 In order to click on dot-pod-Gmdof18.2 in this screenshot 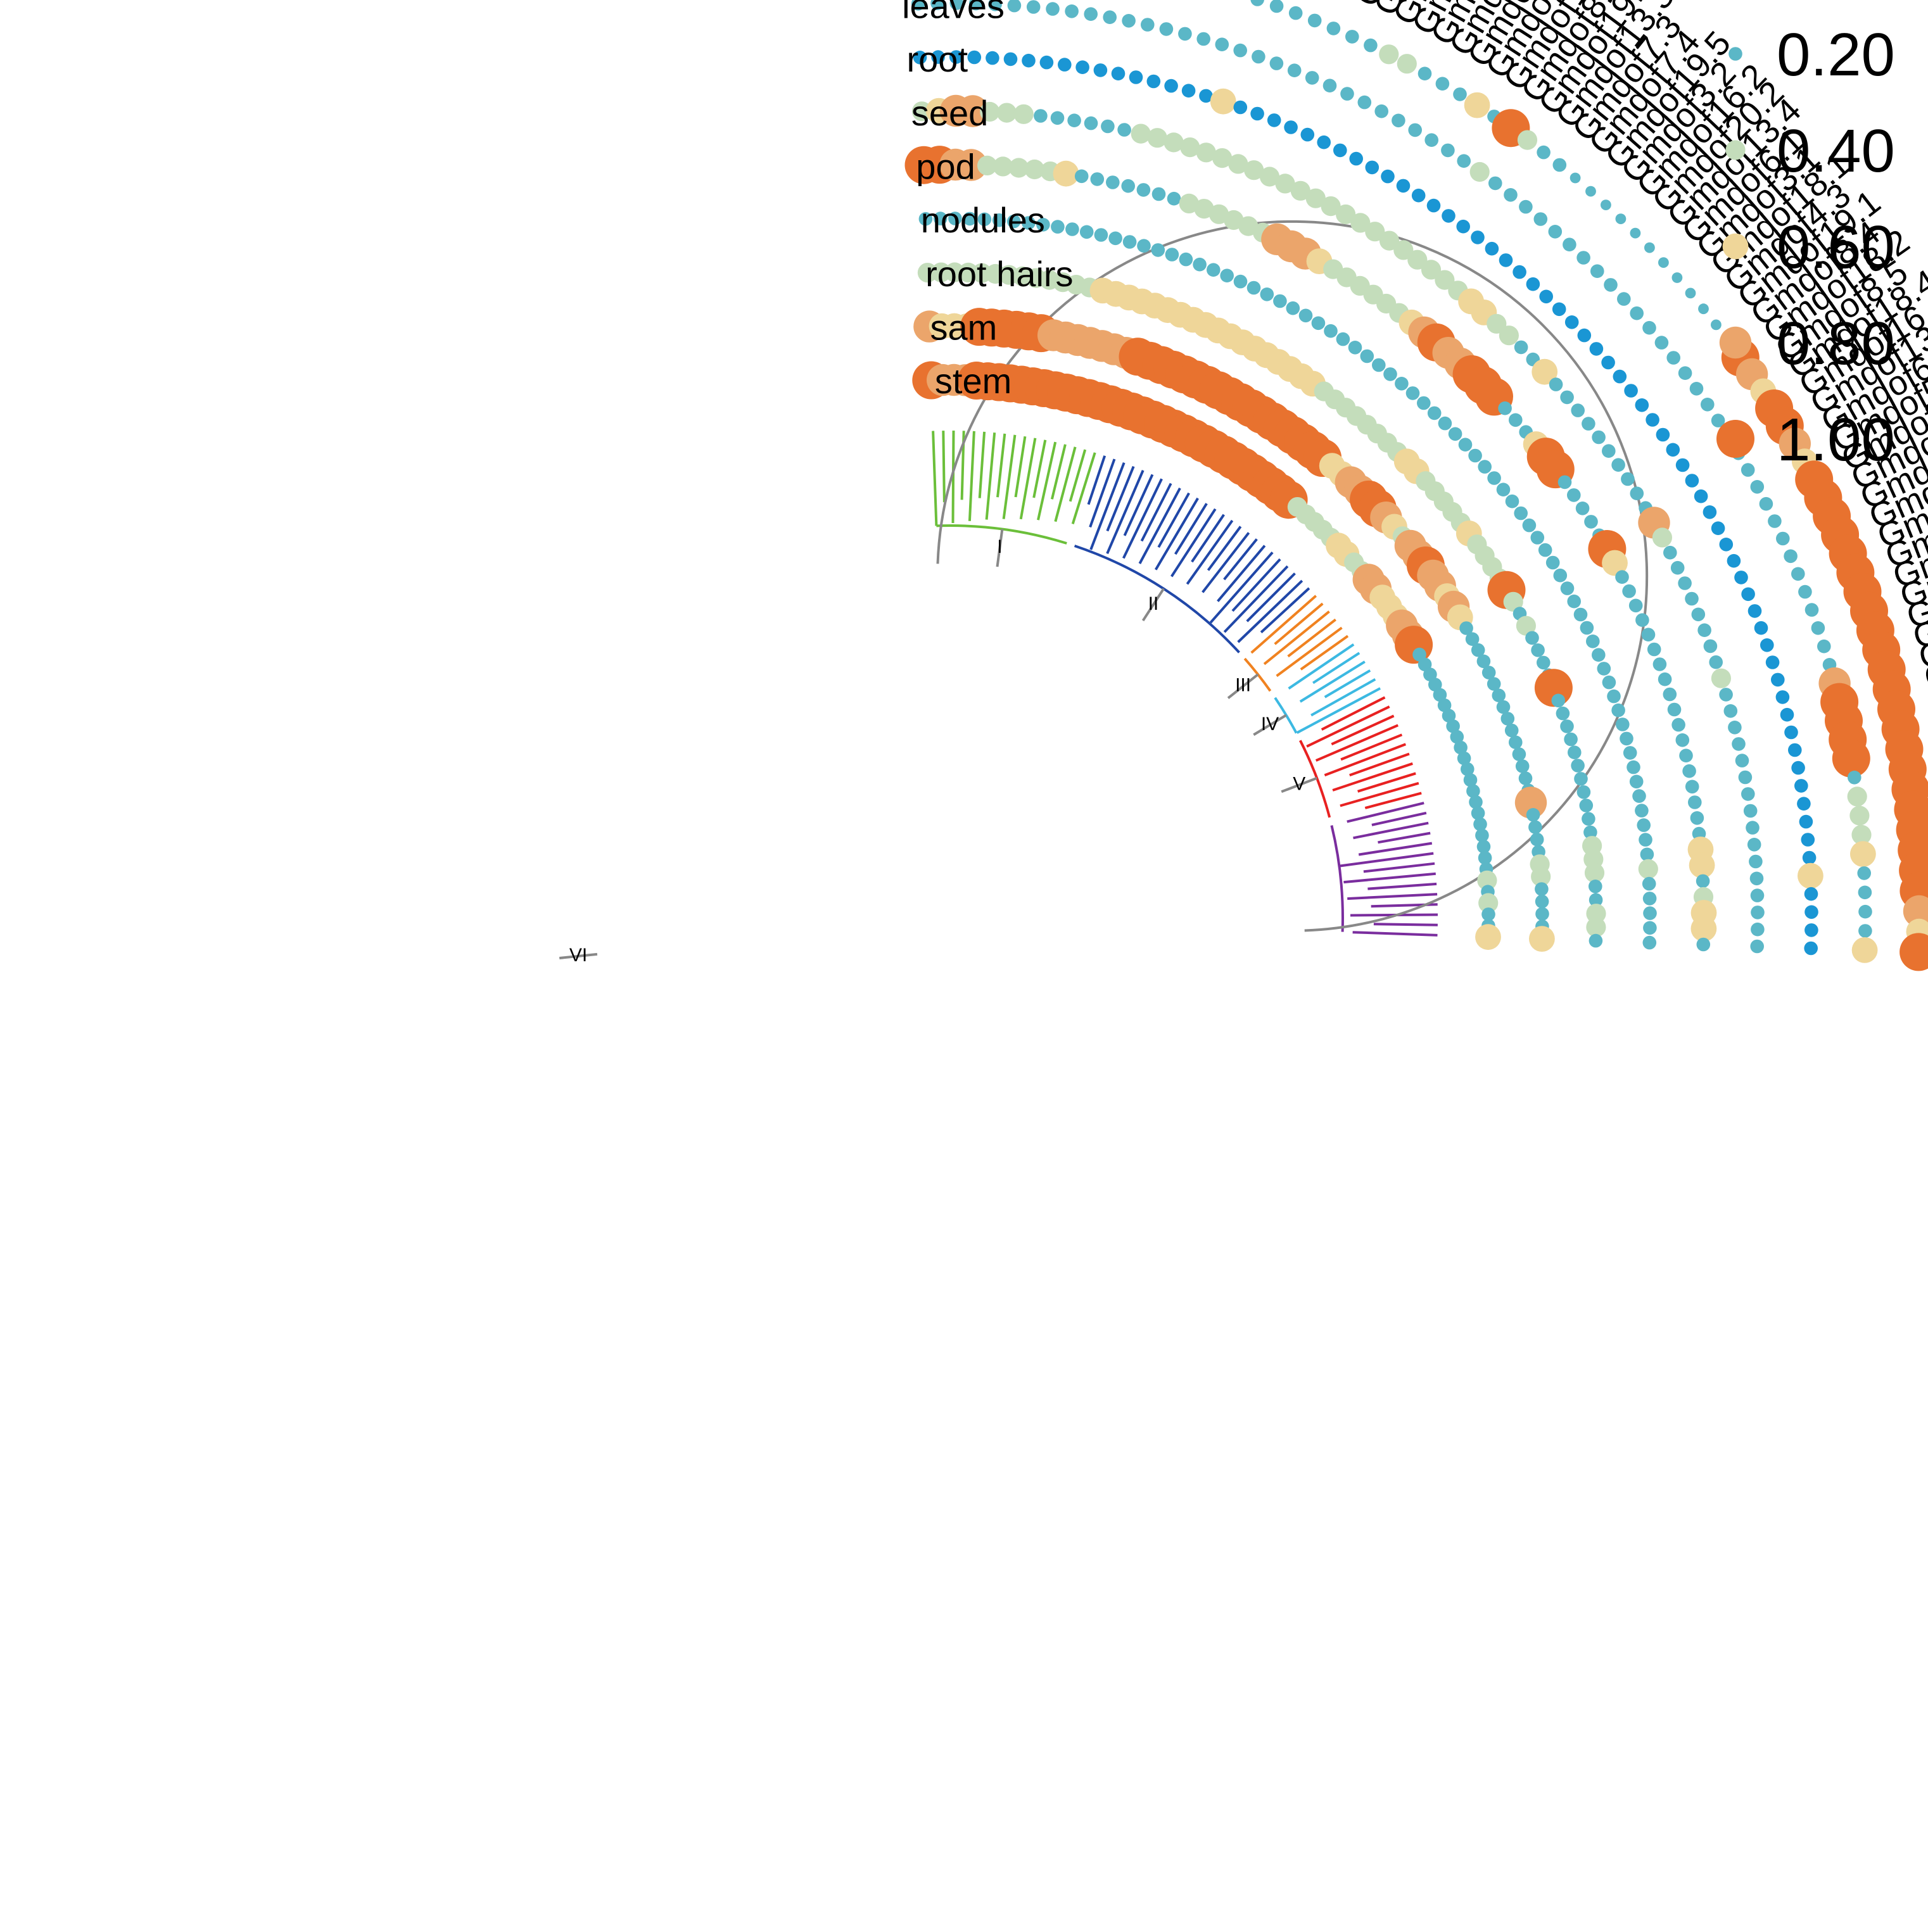, I will do `click(1564, 482)`.